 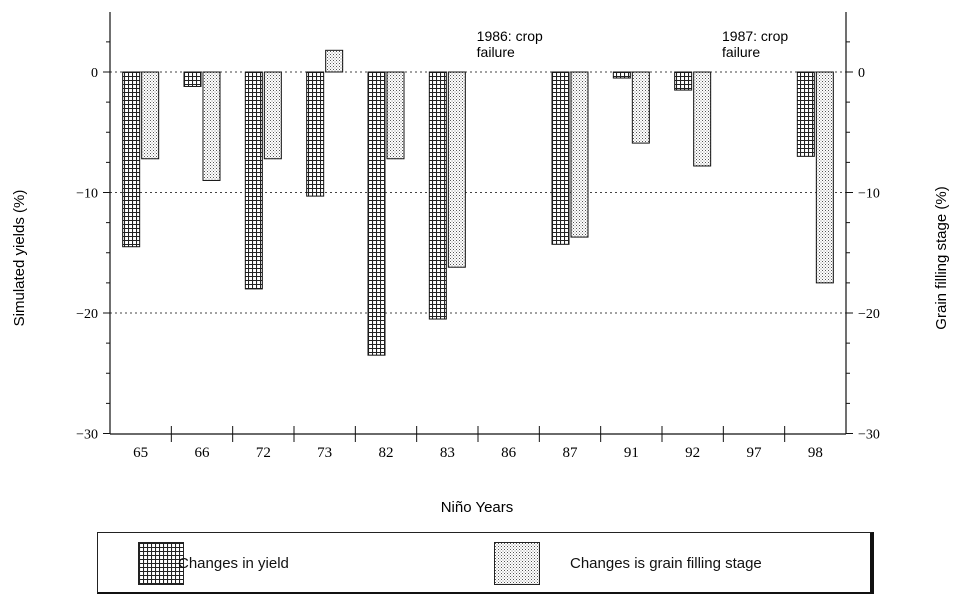 What do you see at coordinates (631, 453) in the screenshot?
I see `x-tick-label-91: 91` at bounding box center [631, 453].